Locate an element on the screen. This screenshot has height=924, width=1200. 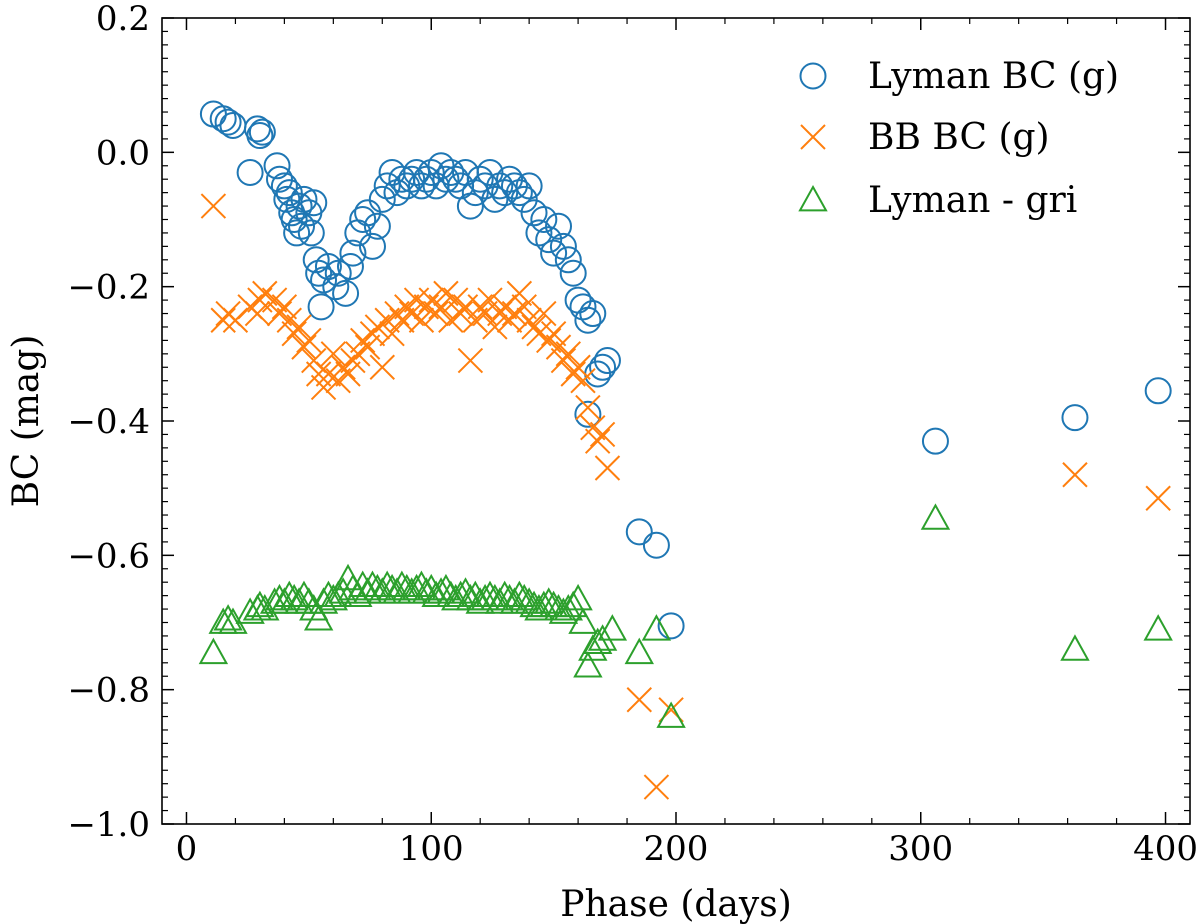
x-tick-label: 200 is located at coordinates (676, 849).